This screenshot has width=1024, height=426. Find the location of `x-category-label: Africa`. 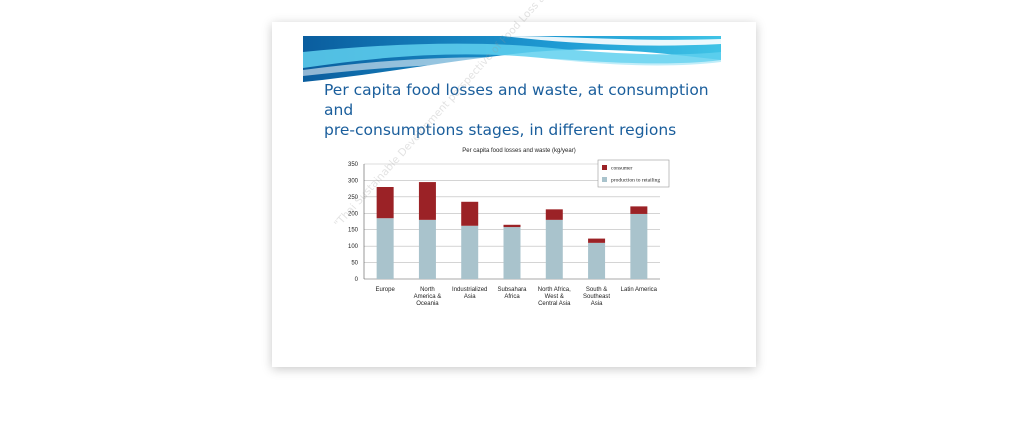

x-category-label: Africa is located at coordinates (512, 297).